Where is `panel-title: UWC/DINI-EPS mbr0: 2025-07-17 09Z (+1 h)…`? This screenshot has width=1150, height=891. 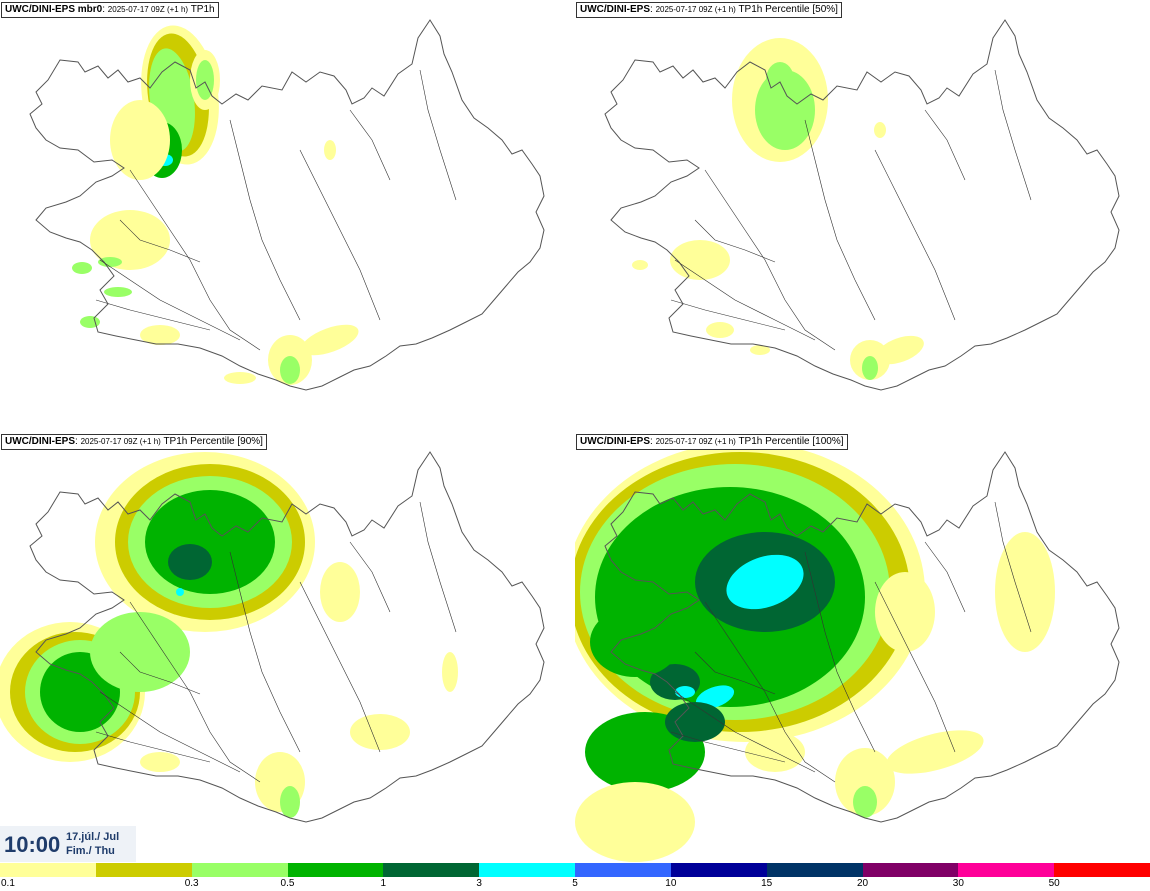 panel-title: UWC/DINI-EPS mbr0: 2025-07-17 09Z (+1 h)… is located at coordinates (110, 10).